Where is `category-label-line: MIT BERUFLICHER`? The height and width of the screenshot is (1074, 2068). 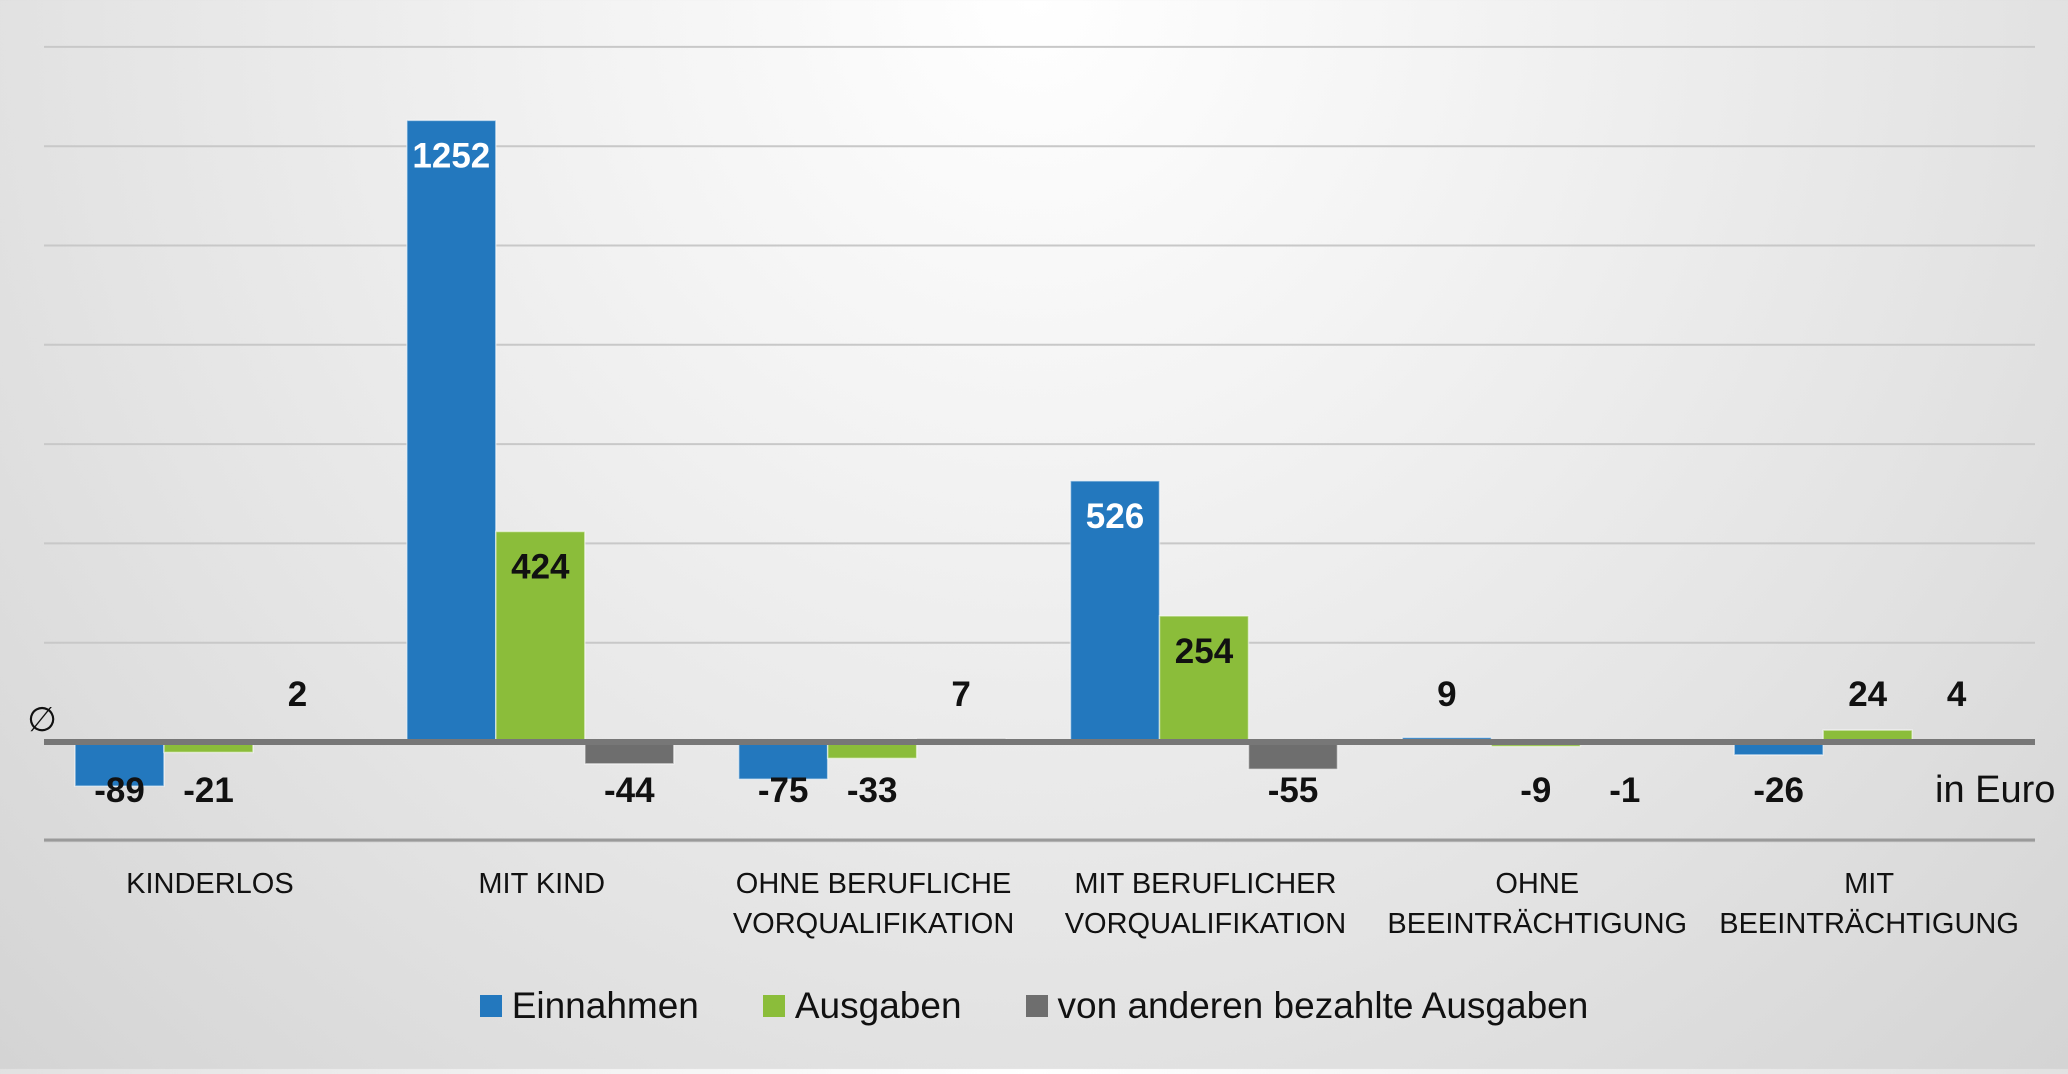 category-label-line: MIT BERUFLICHER is located at coordinates (1205, 884).